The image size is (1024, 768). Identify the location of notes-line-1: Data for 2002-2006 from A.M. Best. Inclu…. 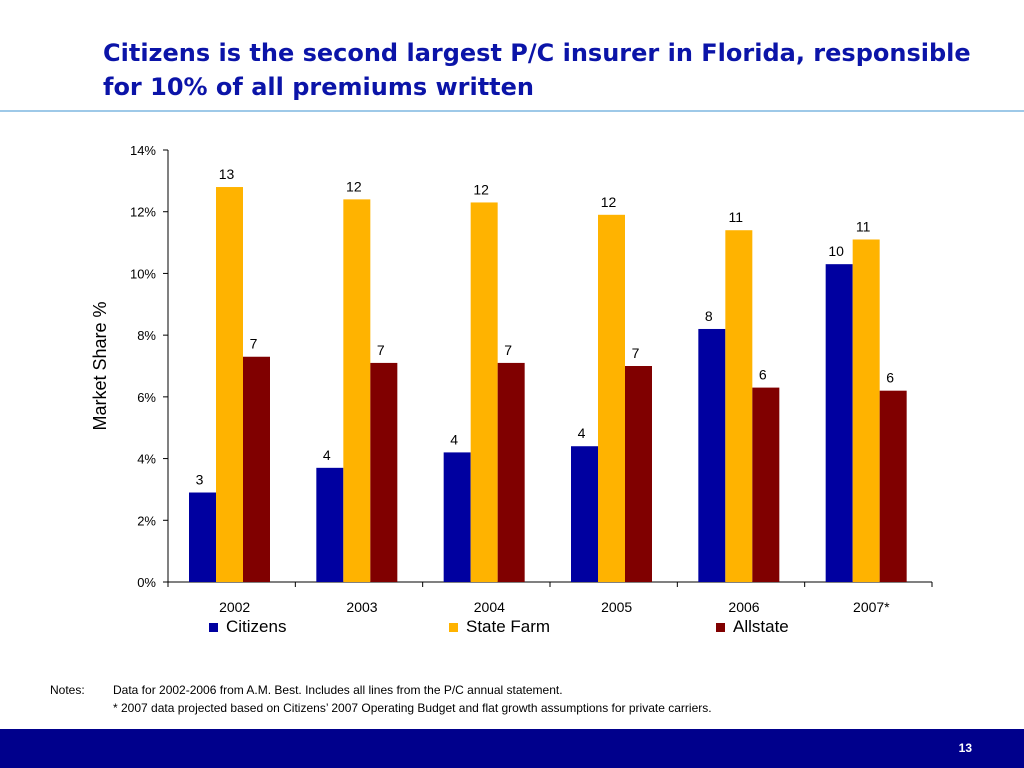
(338, 690).